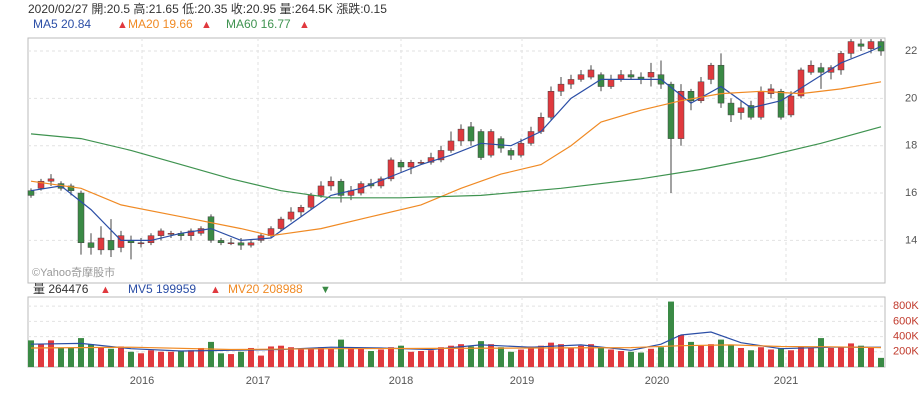  What do you see at coordinates (786, 381) in the screenshot?
I see `x-tick-label: 2021` at bounding box center [786, 381].